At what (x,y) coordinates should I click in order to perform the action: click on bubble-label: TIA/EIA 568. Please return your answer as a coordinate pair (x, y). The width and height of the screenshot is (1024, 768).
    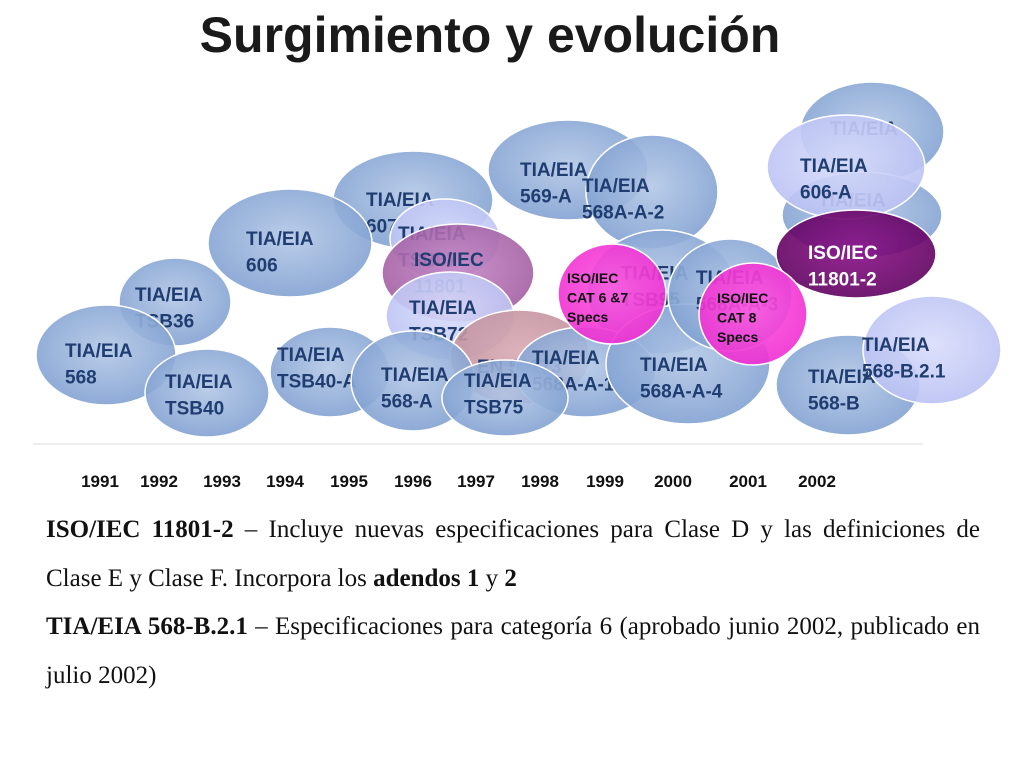
    Looking at the image, I should click on (99, 365).